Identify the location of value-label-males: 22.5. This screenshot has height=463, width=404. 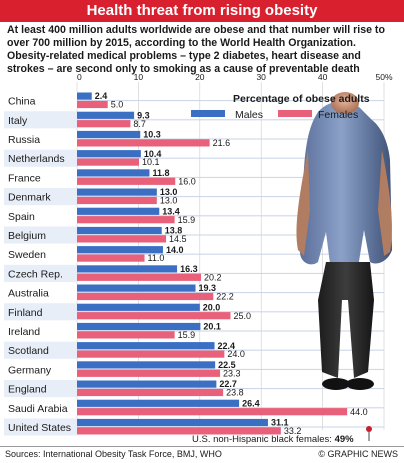
(227, 365).